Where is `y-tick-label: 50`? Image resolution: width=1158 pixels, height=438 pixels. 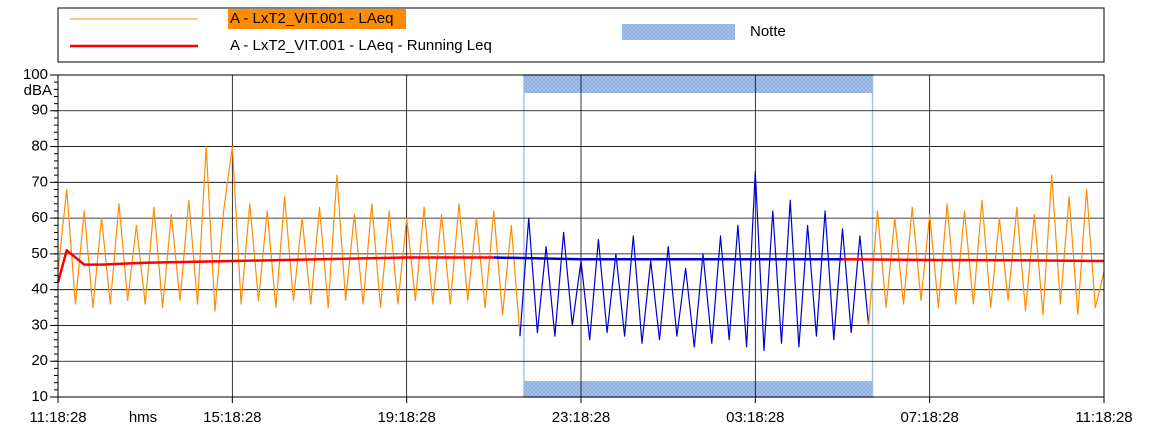
y-tick-label: 50 is located at coordinates (39, 253).